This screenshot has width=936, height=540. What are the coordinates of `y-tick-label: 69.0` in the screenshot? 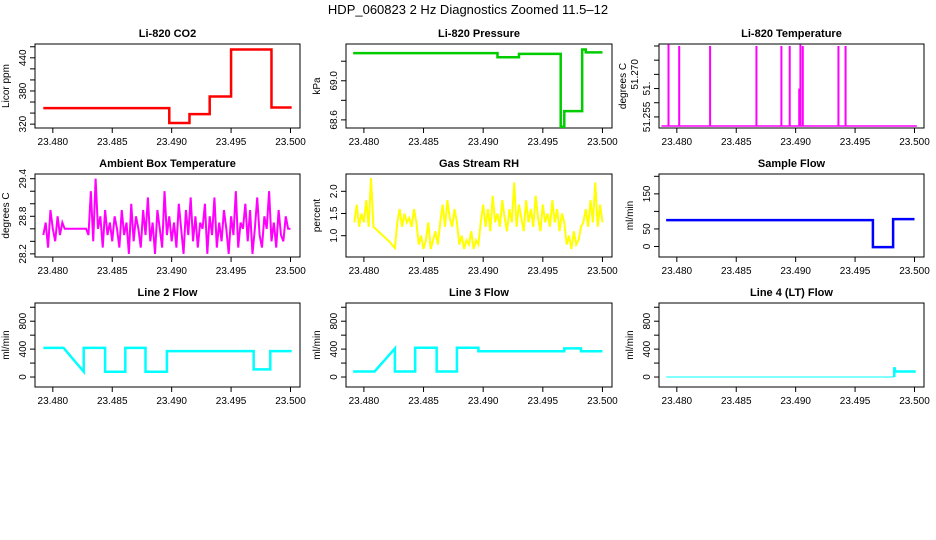 It's located at (334, 81).